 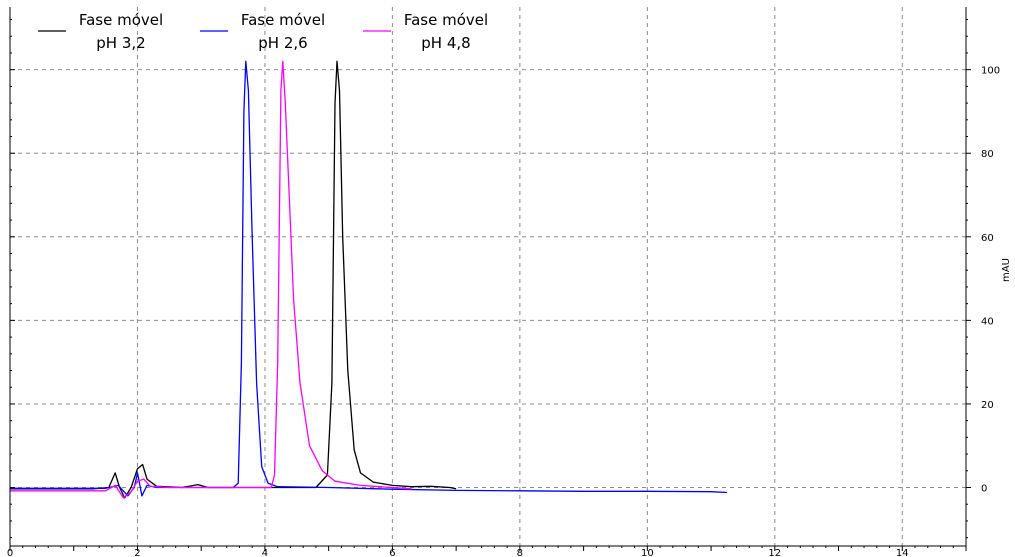 I want to click on x-tick-label: 6, so click(x=392, y=552).